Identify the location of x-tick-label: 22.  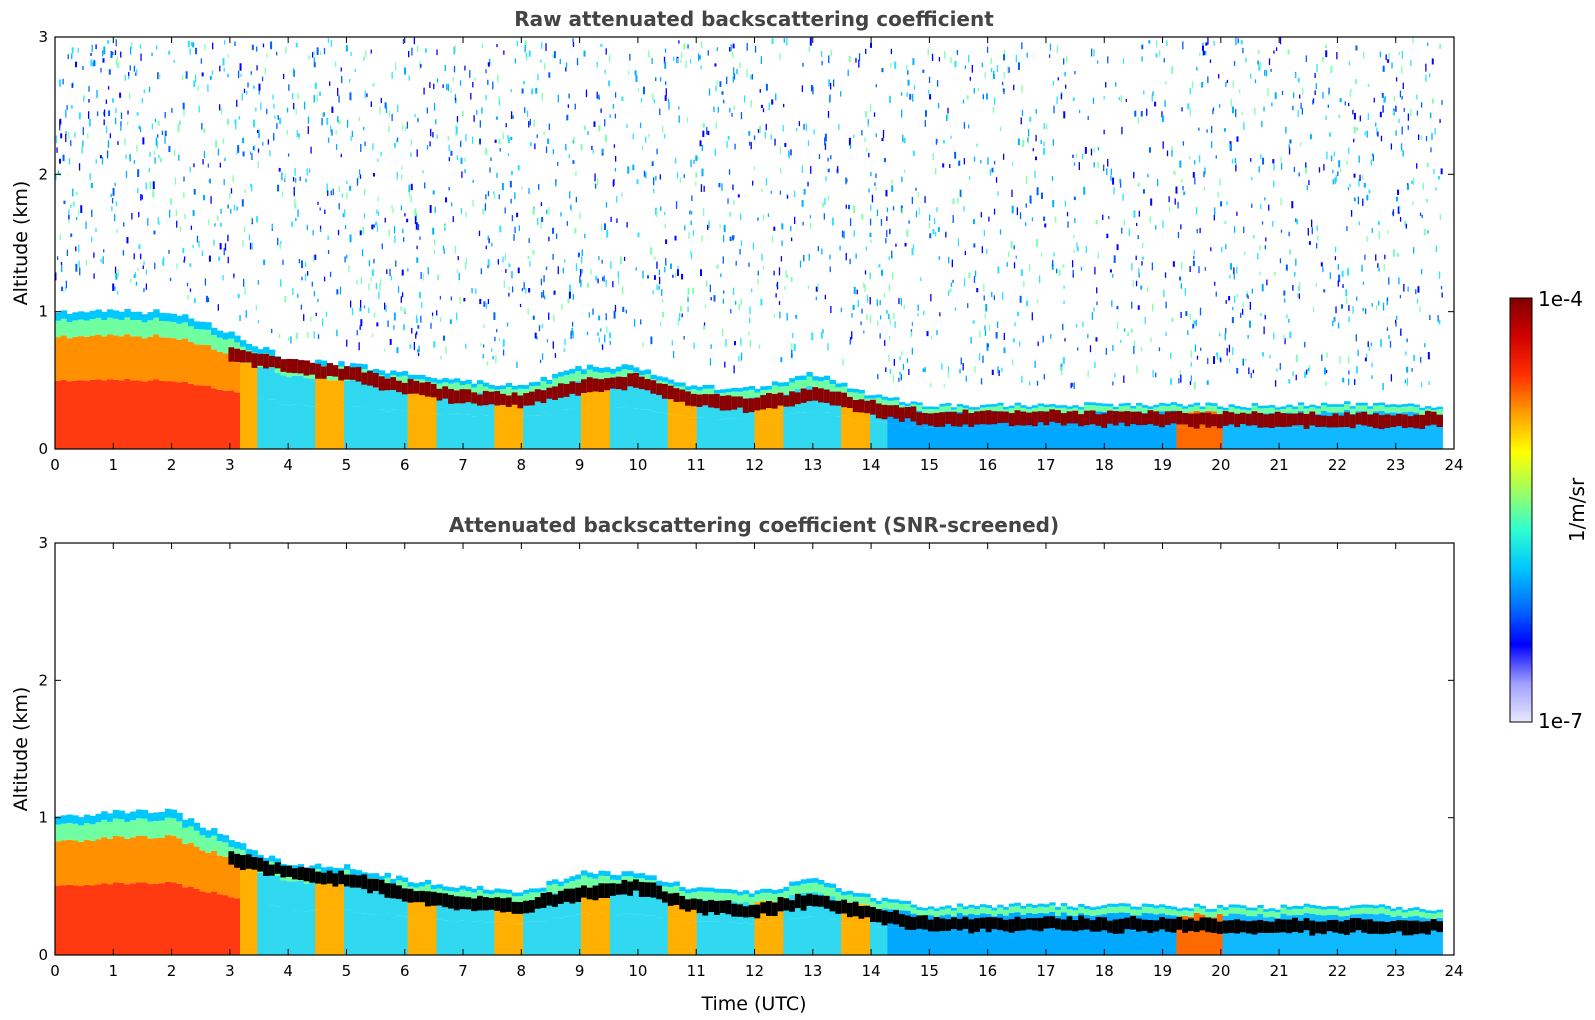
(1337, 465).